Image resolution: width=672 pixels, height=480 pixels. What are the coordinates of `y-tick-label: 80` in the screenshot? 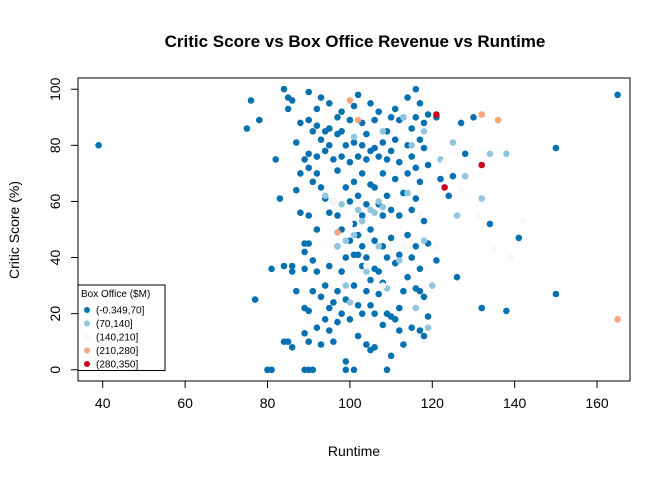 It's located at (55, 145).